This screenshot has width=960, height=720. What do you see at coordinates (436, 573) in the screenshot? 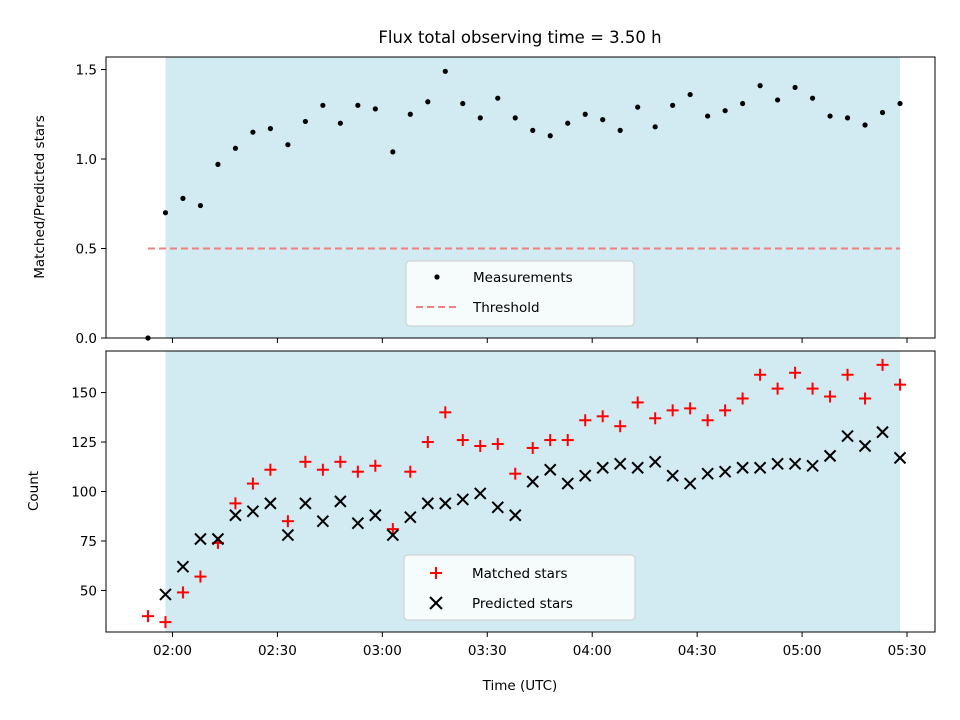
I see `legend-matched-marker` at bounding box center [436, 573].